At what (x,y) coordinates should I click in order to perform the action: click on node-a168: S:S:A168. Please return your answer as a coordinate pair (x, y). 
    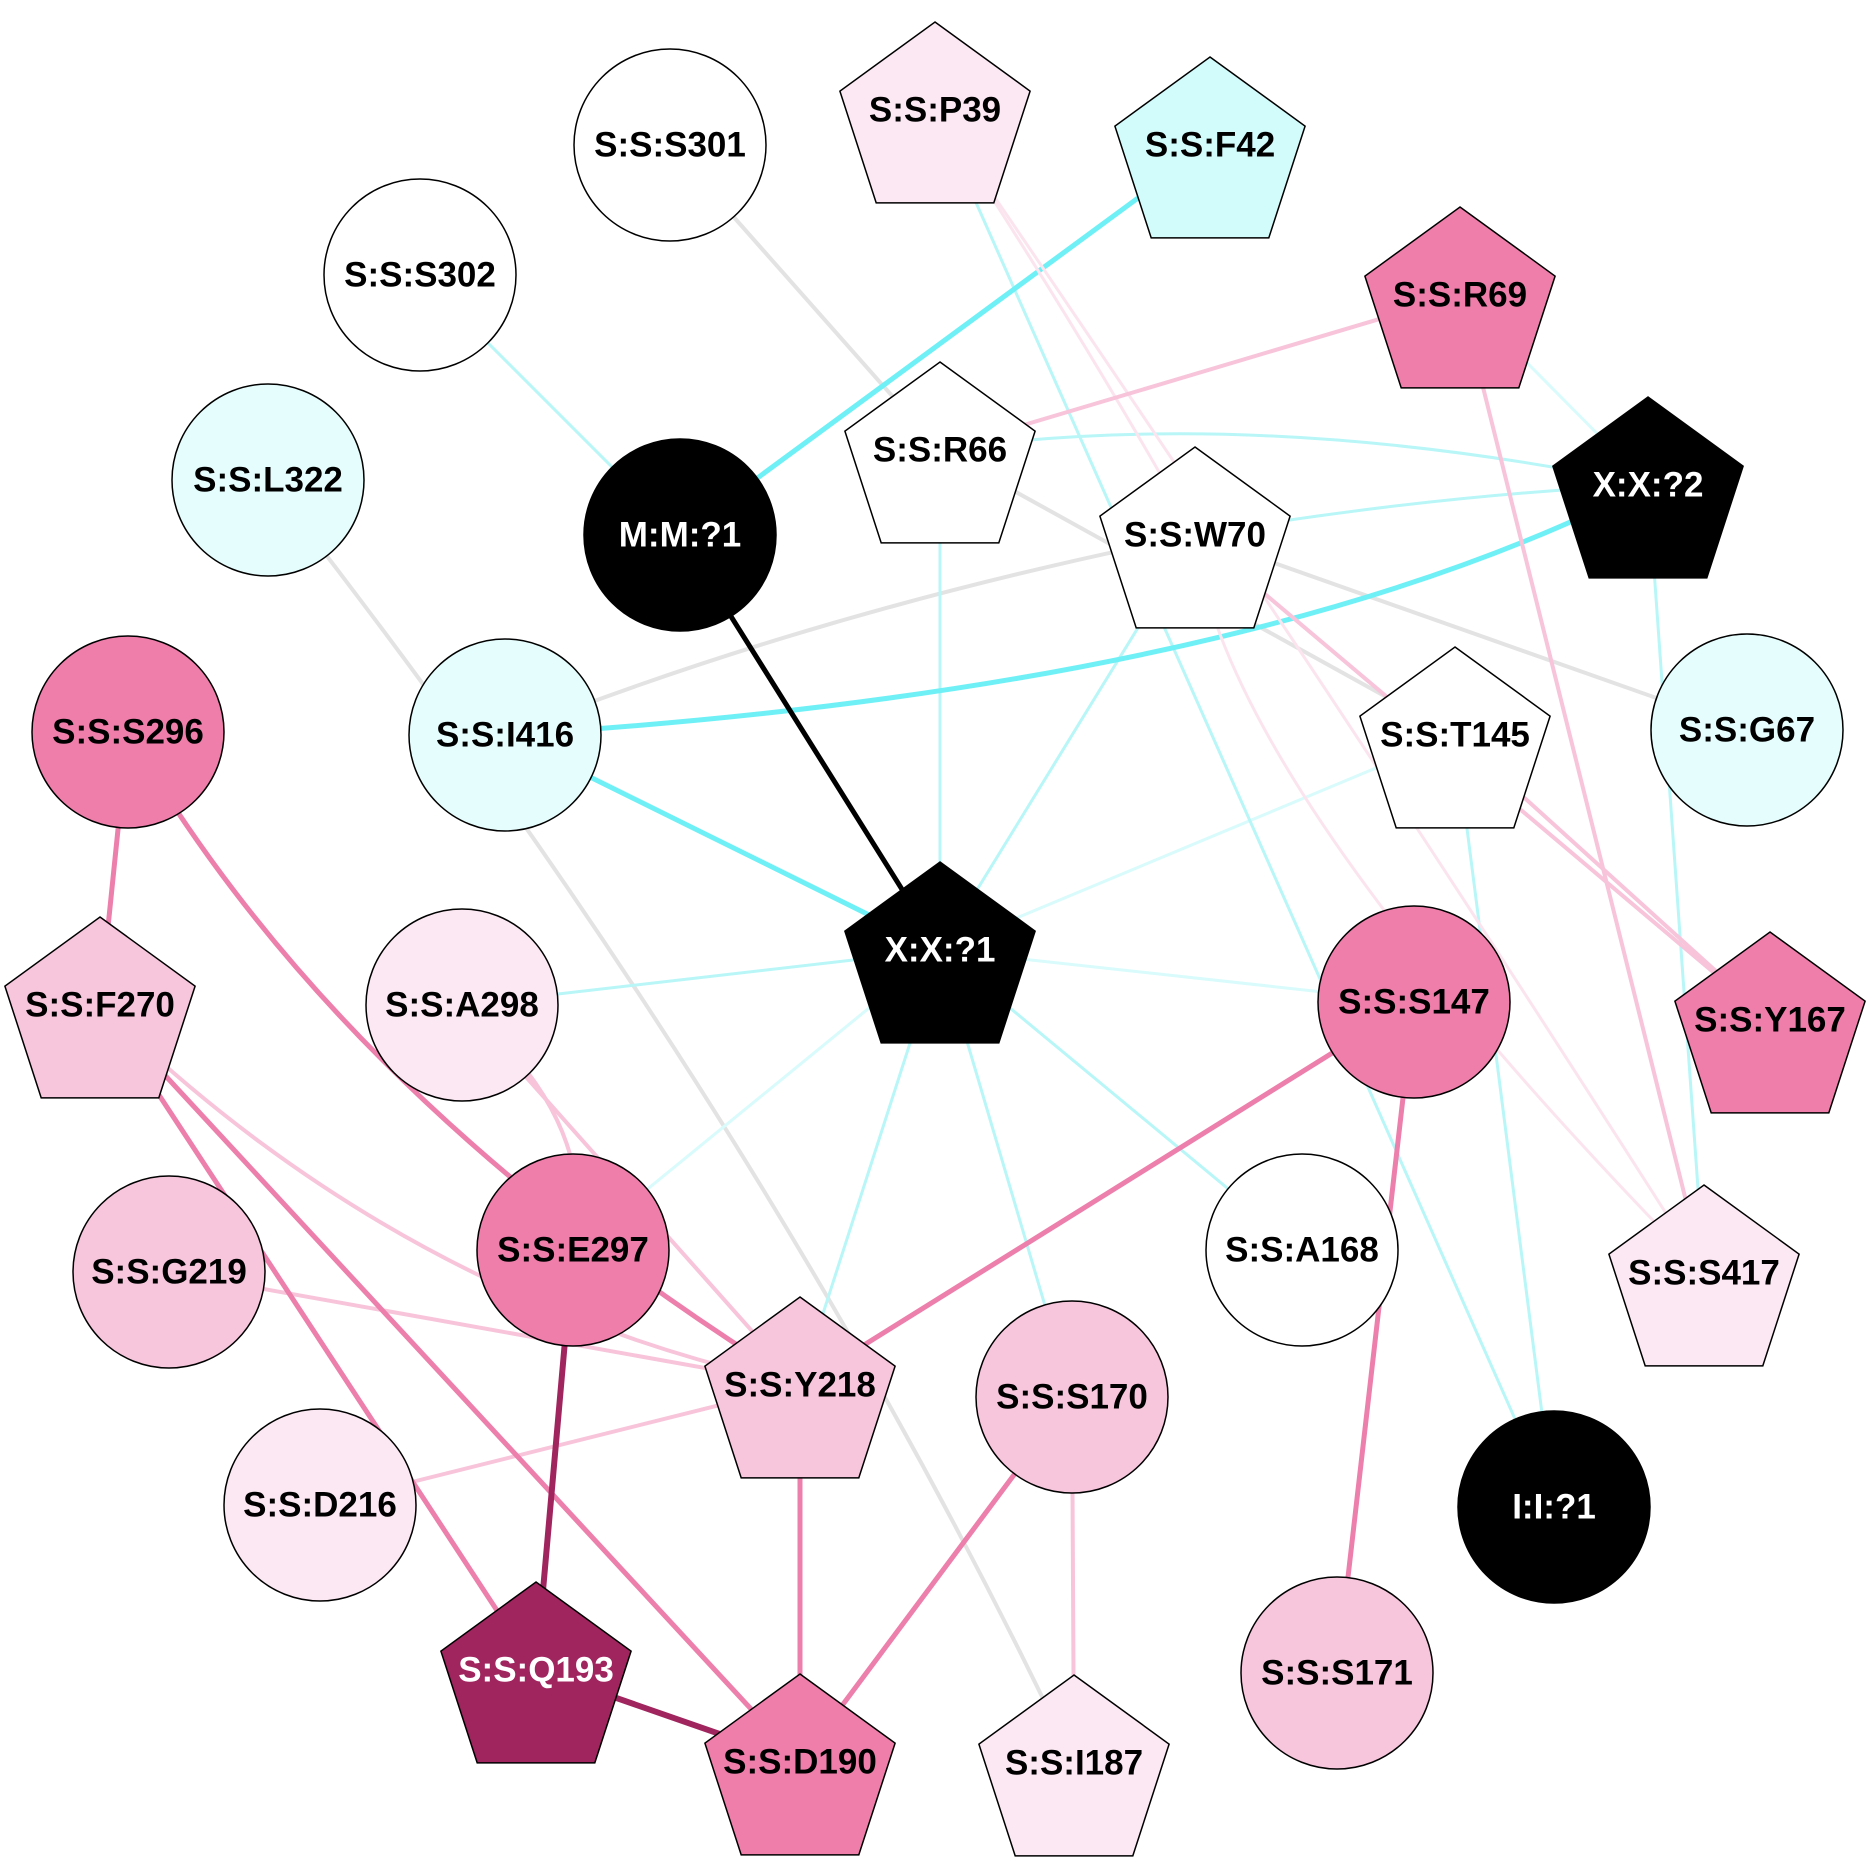
    Looking at the image, I should click on (1302, 1250).